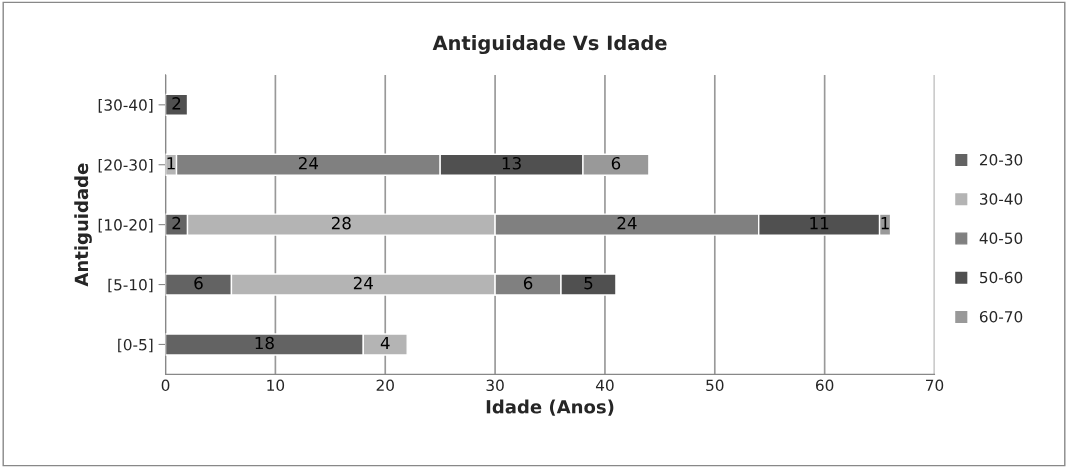 The image size is (1068, 468). Describe the element at coordinates (125, 106) in the screenshot. I see `y-tick-label: [30-40]` at that location.